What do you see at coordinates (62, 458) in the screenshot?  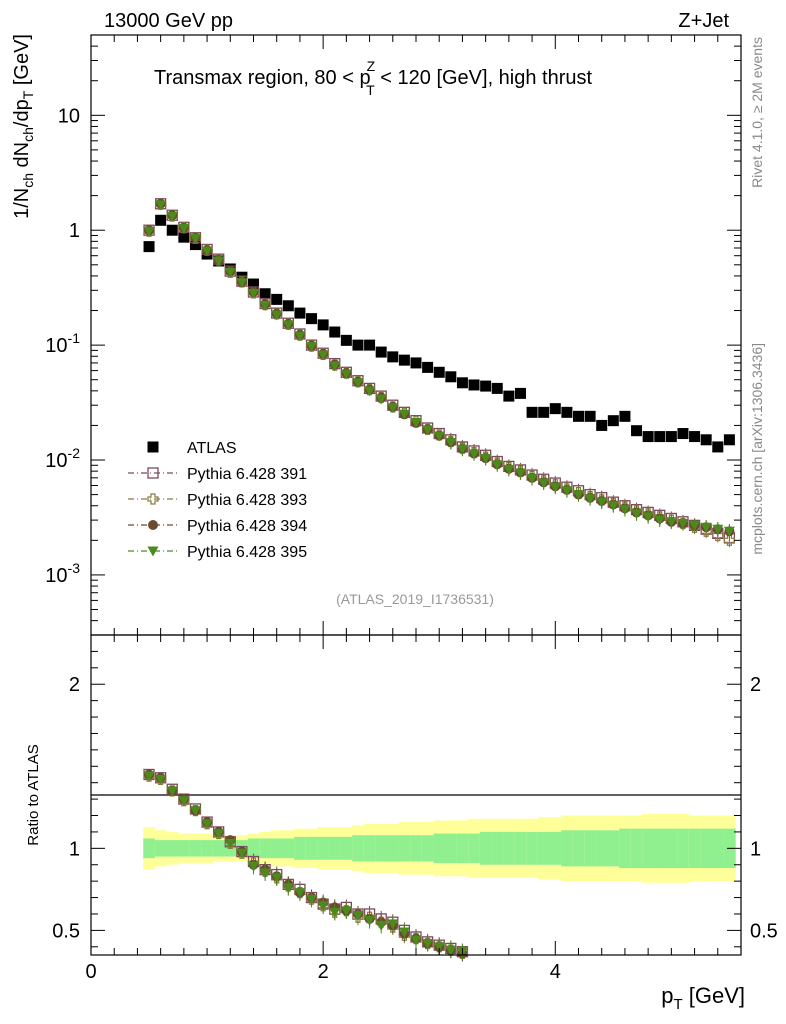 I see `y-tick-label: 10⁻²` at bounding box center [62, 458].